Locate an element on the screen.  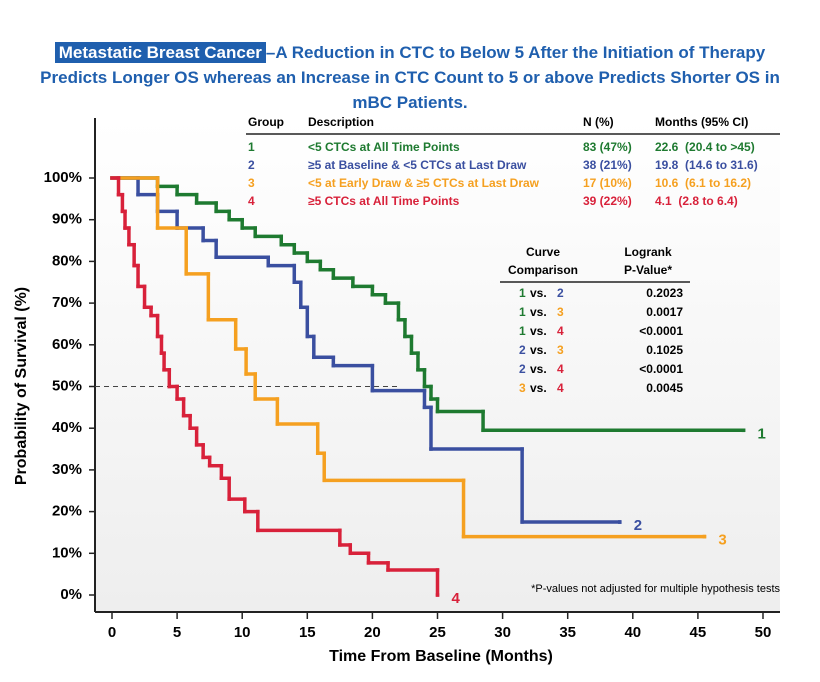
legend-description: <5 at Early Draw & ≥5 CTCs at Last Draw is located at coordinates (424, 183).